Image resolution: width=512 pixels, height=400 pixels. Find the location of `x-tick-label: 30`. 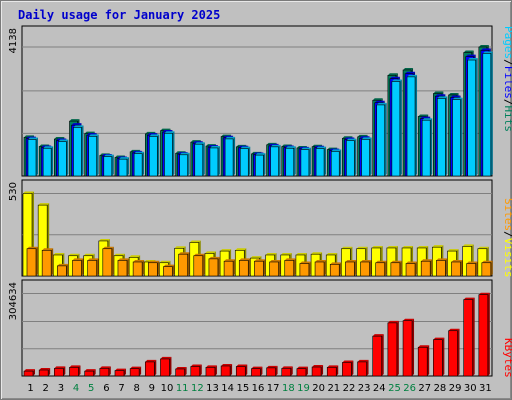

x-tick-label: 30 is located at coordinates (470, 388).